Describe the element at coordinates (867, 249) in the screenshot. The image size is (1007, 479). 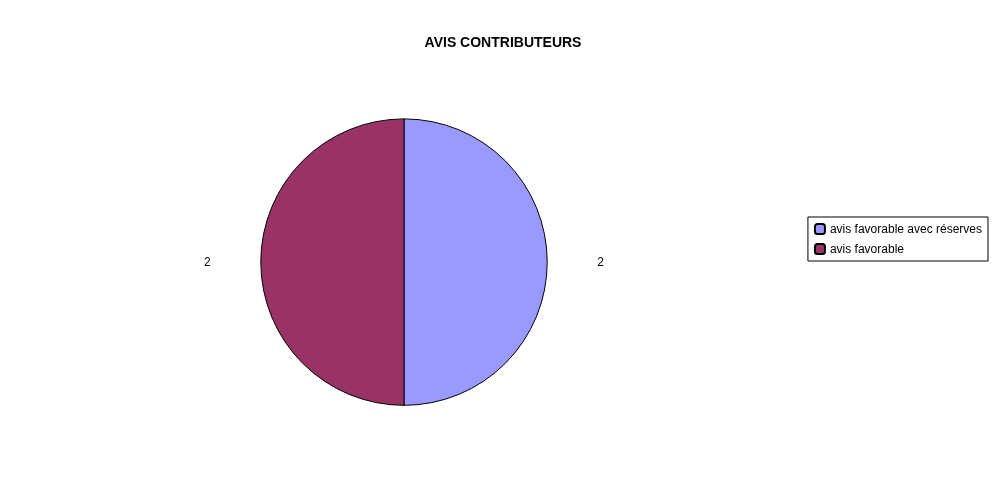
I see `legend-label: avis favorable` at that location.